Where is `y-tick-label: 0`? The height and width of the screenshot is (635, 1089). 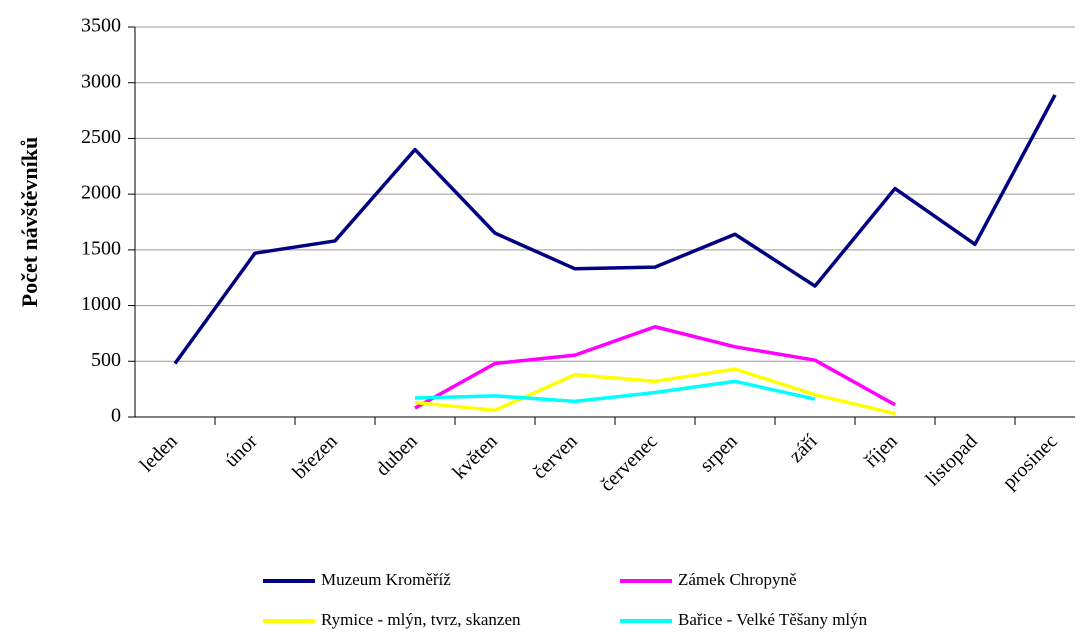 y-tick-label: 0 is located at coordinates (116, 416).